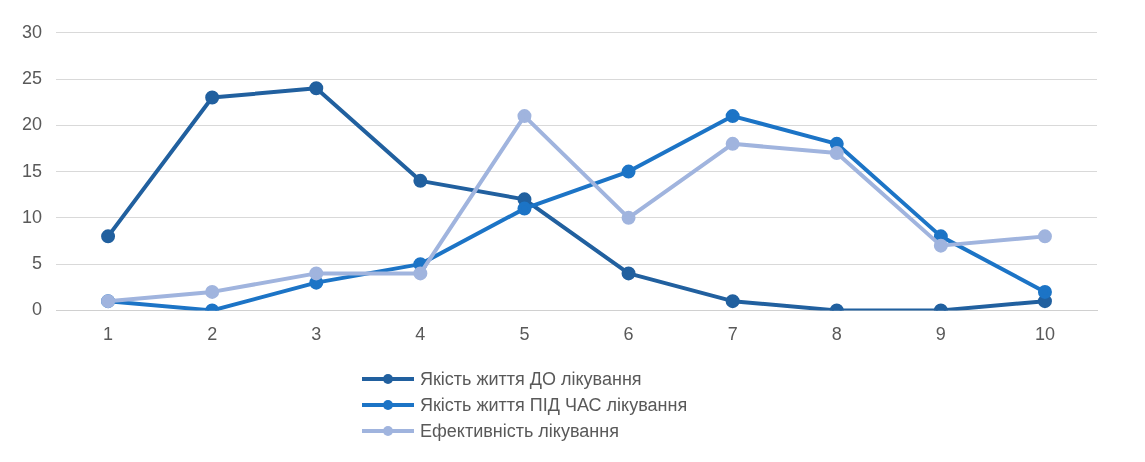 The height and width of the screenshot is (462, 1145). I want to click on y-tick-label: 20, so click(32, 124).